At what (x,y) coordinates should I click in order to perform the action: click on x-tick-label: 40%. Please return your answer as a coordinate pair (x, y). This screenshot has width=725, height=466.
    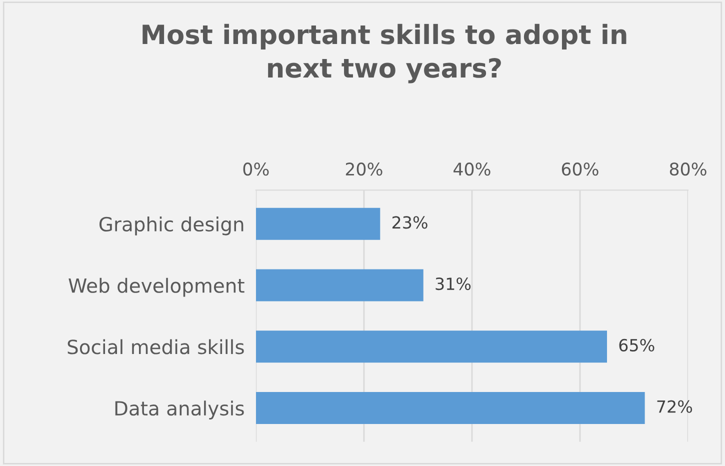
    Looking at the image, I should click on (472, 169).